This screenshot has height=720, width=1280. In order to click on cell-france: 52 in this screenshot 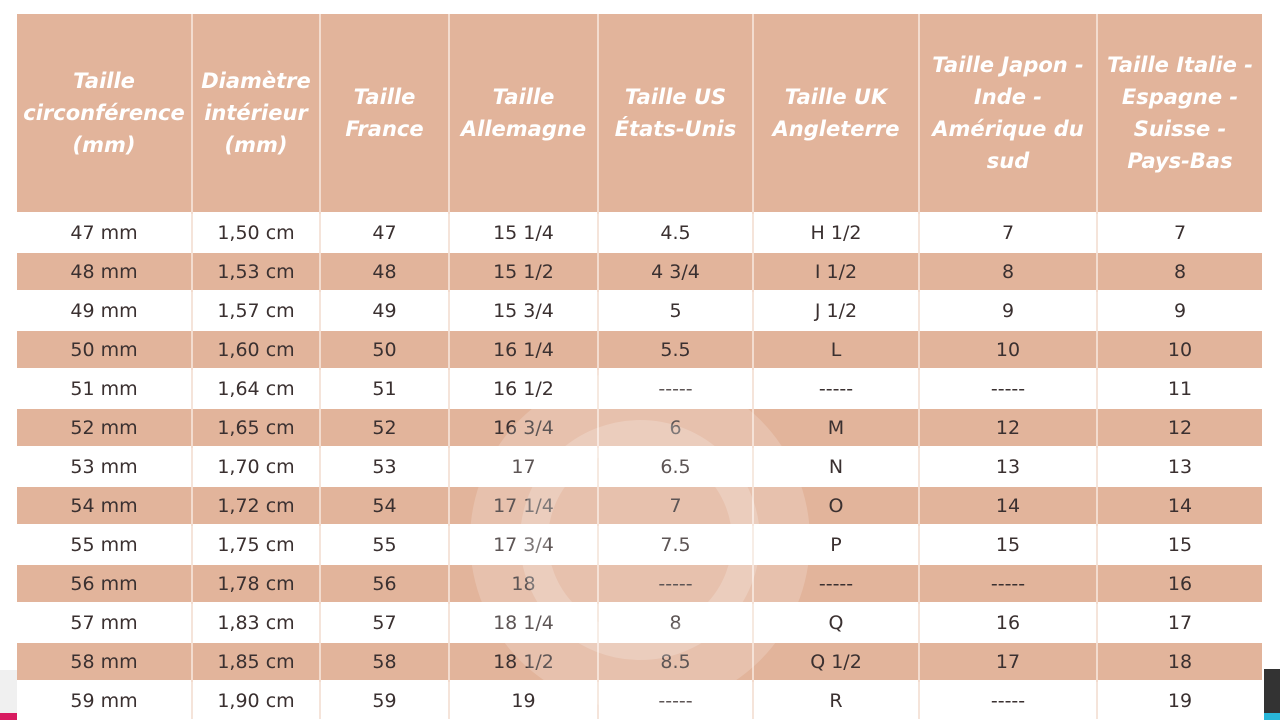, I will do `click(384, 427)`.